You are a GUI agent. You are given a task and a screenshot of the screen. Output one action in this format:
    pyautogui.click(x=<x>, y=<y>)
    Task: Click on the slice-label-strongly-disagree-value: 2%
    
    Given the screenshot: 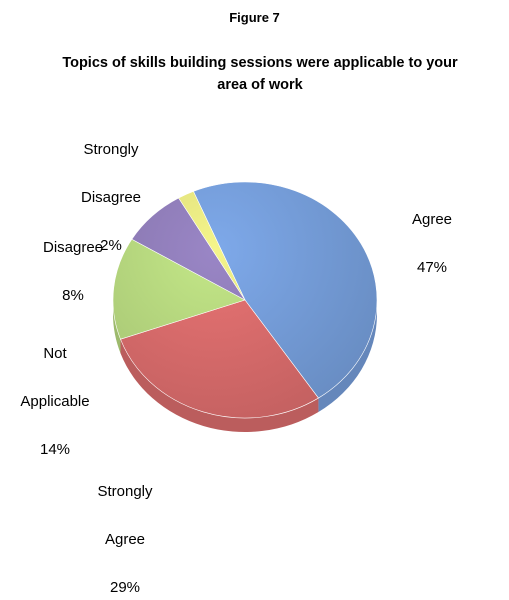 What is the action you would take?
    pyautogui.click(x=111, y=245)
    